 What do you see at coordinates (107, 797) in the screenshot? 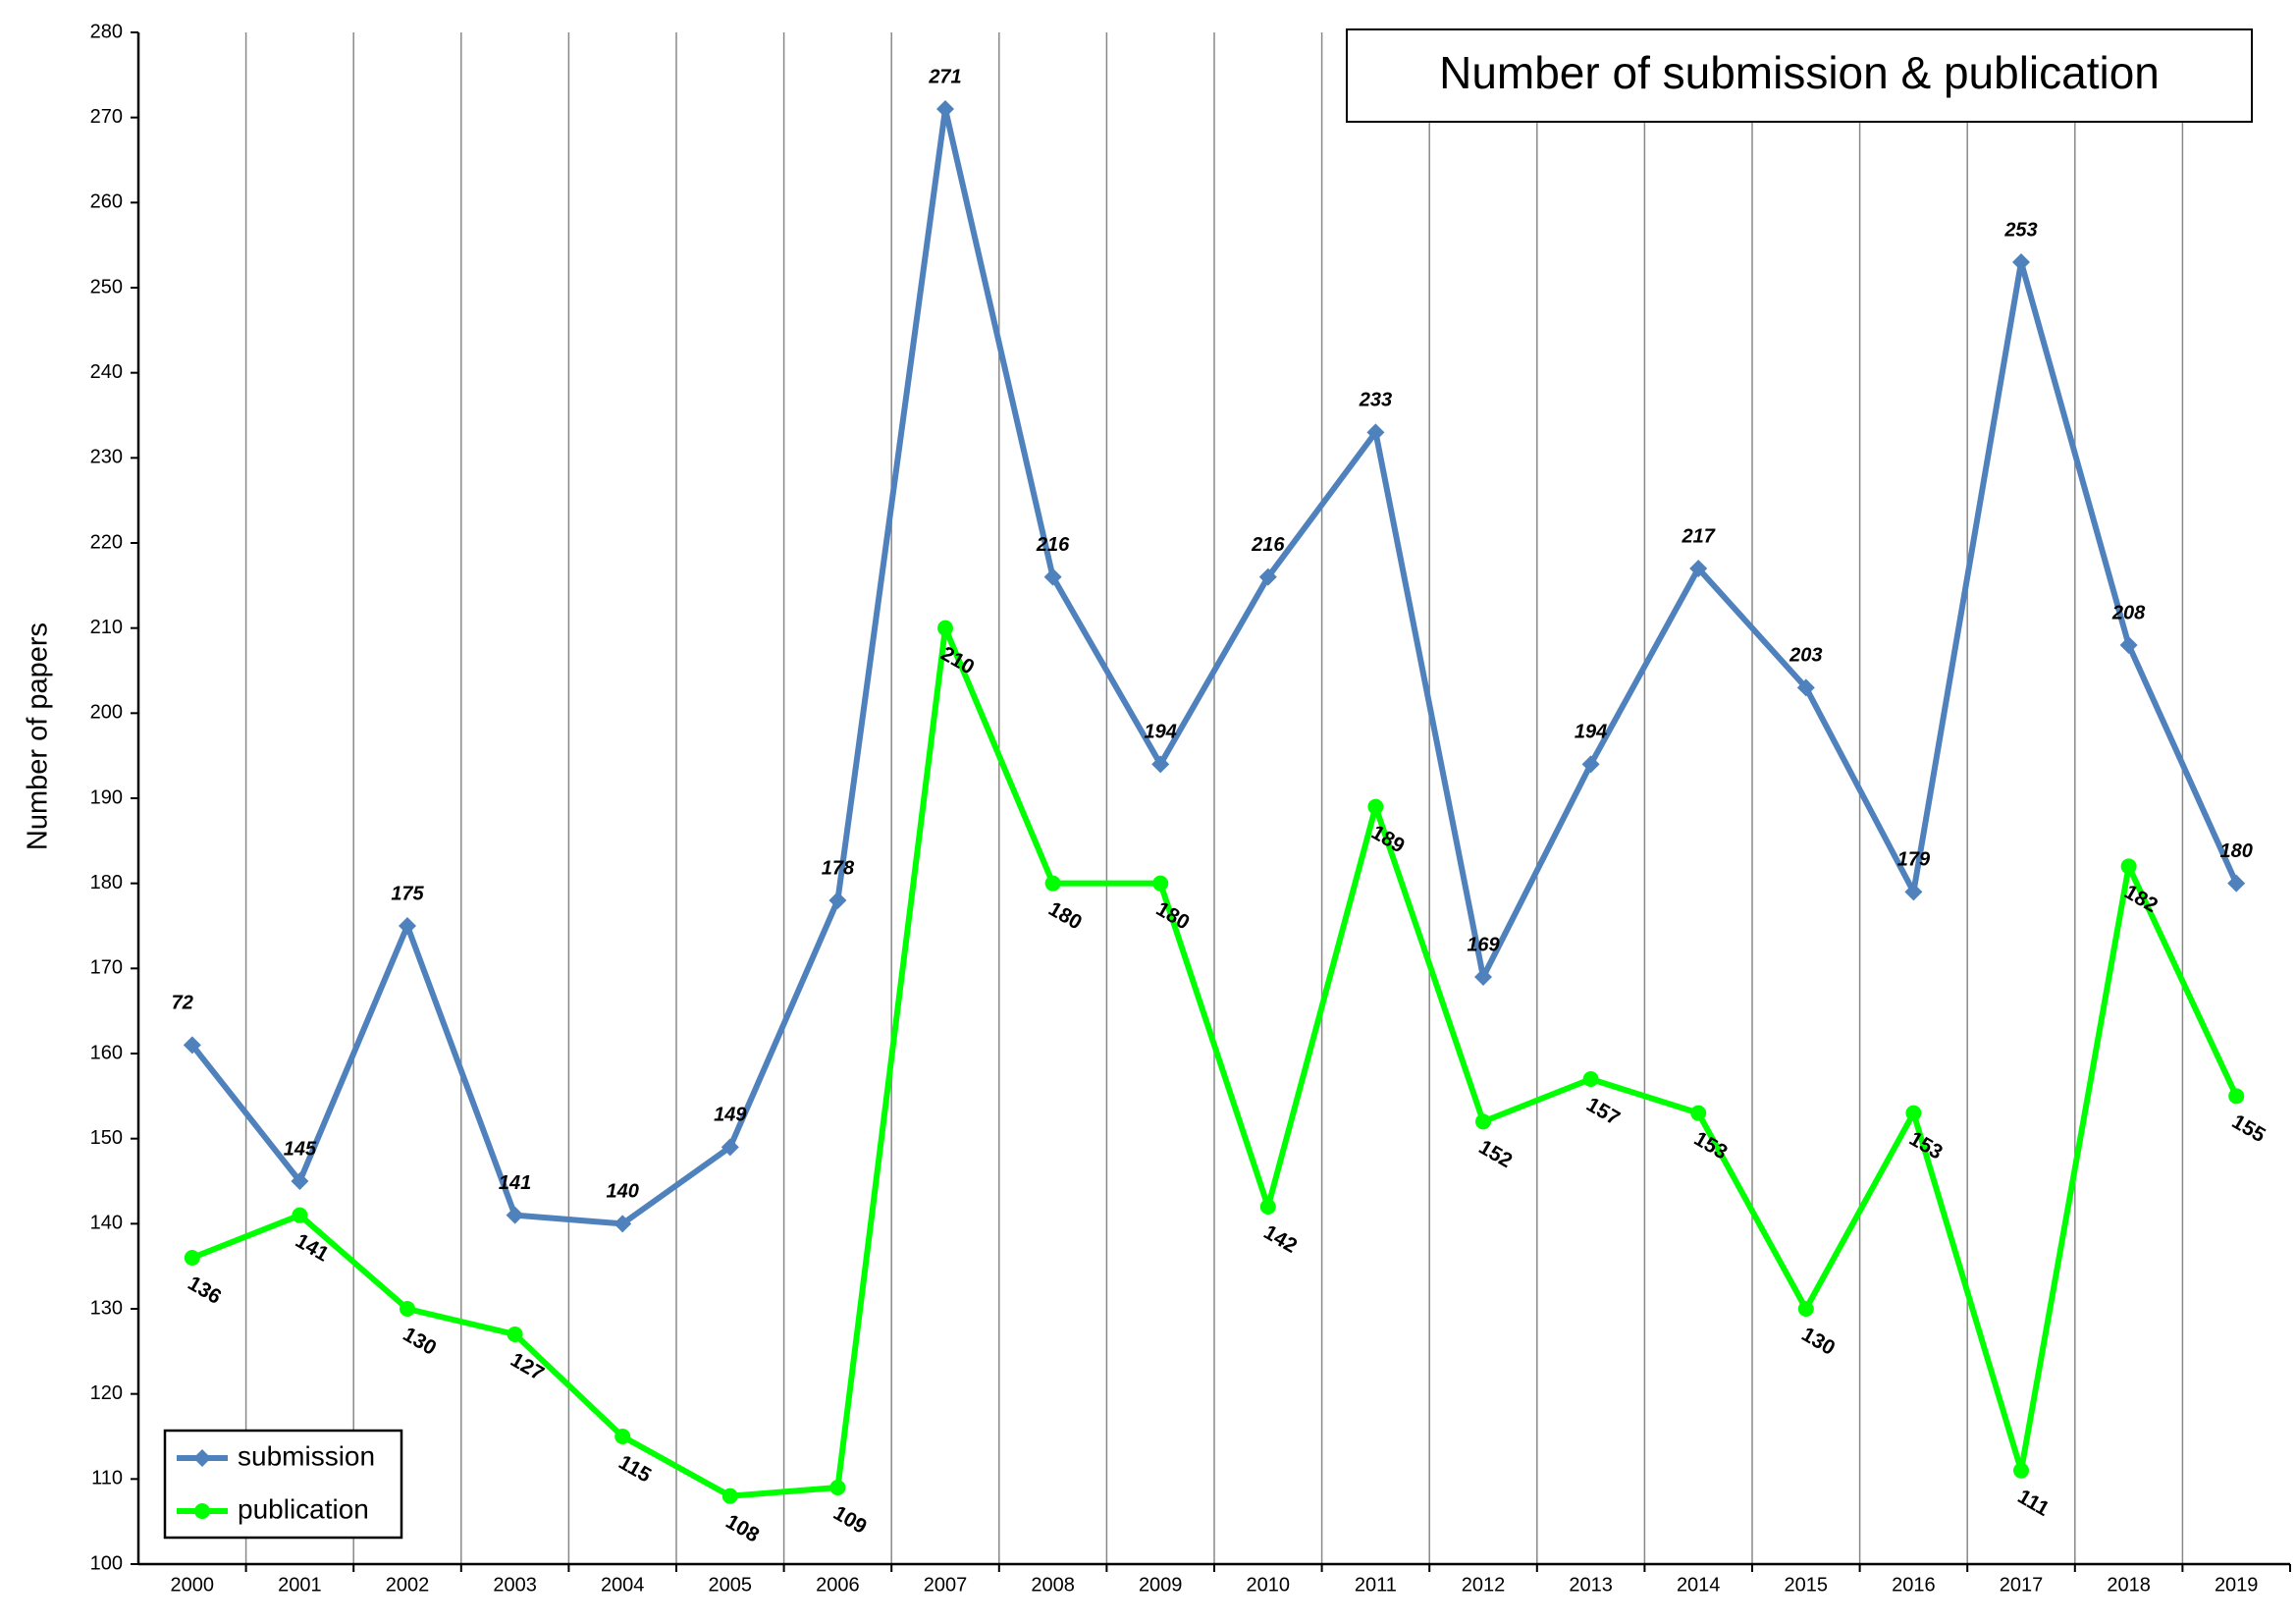
I see `y-tick-label: 190` at bounding box center [107, 797].